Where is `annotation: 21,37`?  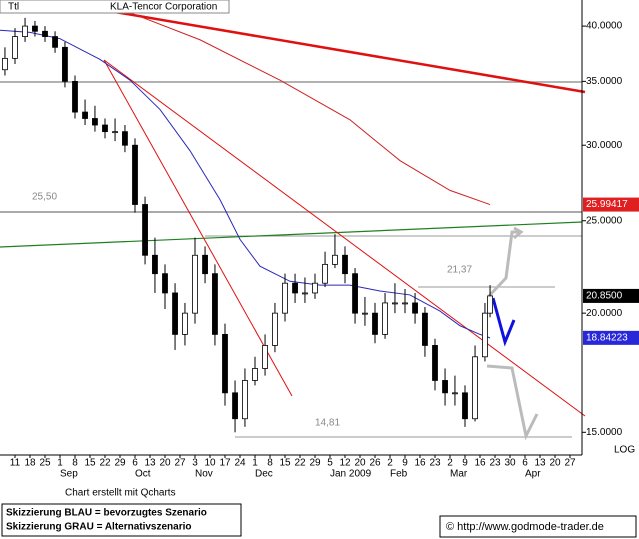 annotation: 21,37 is located at coordinates (459, 270).